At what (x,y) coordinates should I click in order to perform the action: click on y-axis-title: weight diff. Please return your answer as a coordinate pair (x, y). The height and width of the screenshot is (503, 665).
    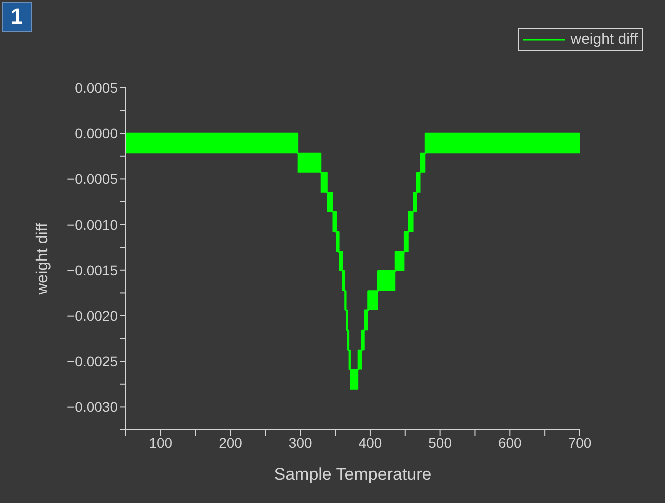
    Looking at the image, I should click on (43, 259).